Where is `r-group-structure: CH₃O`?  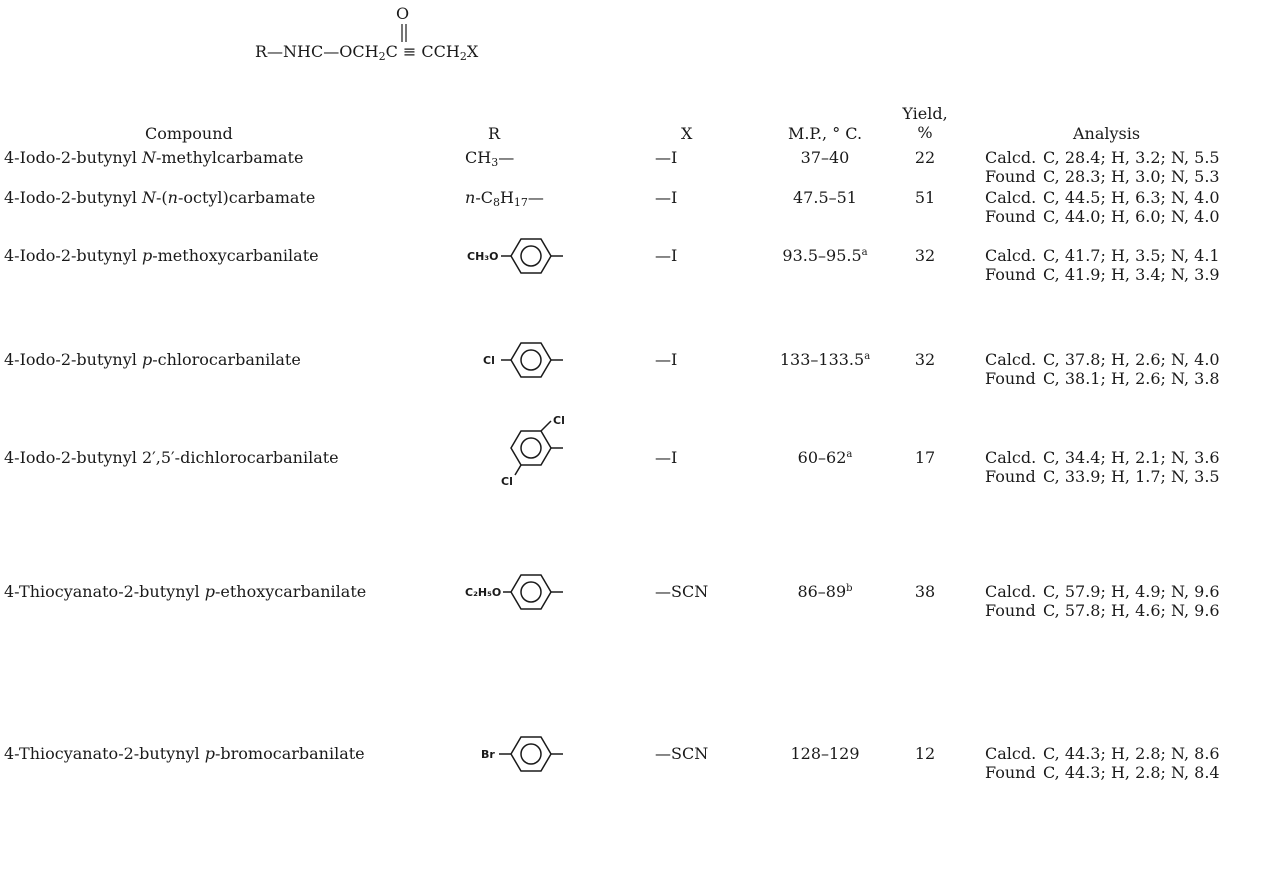
r-group-structure: CH₃O is located at coordinates (540, 257).